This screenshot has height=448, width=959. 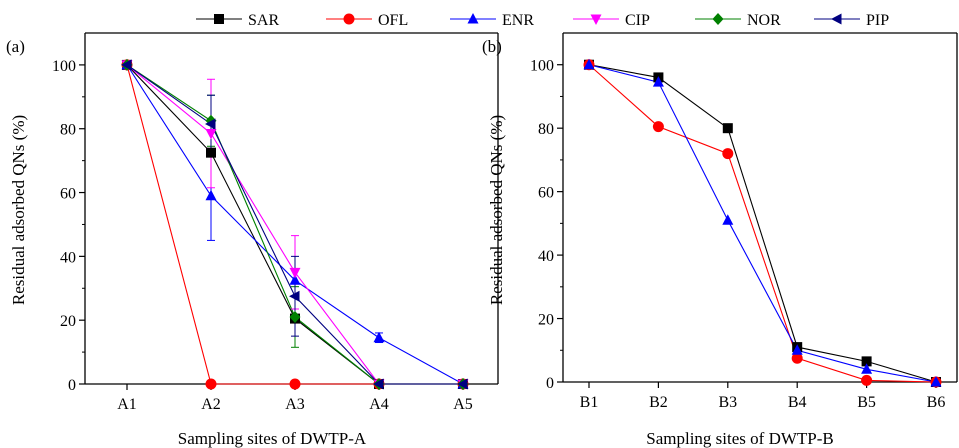 I want to click on panel-a-x-tick-label: A1, so click(x=127, y=404).